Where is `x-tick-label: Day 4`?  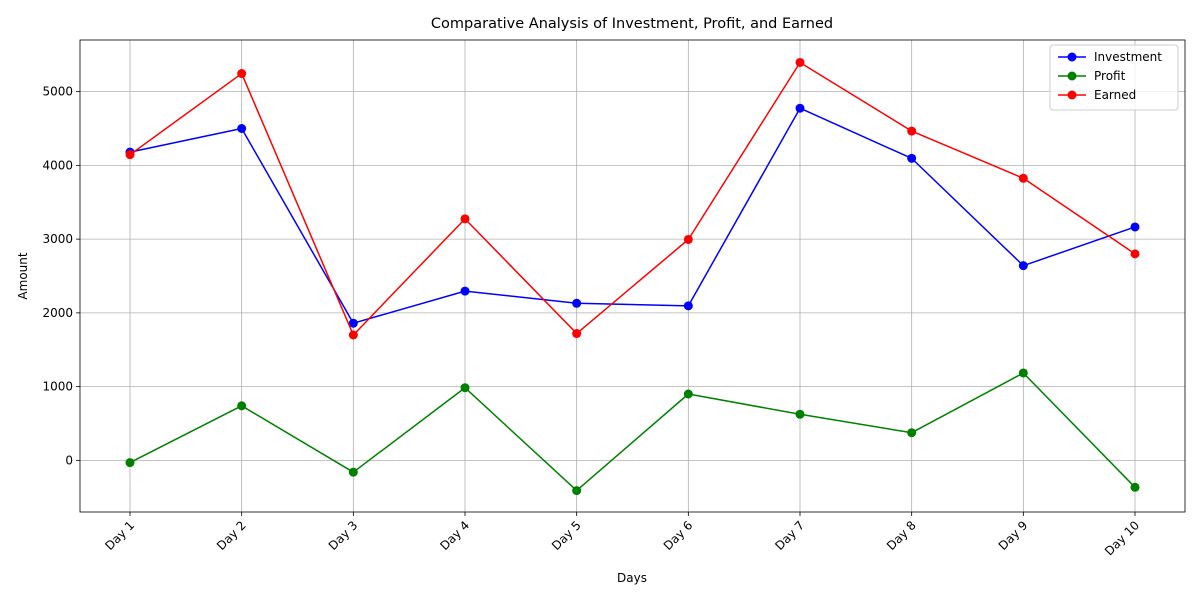
x-tick-label: Day 4 is located at coordinates (454, 535).